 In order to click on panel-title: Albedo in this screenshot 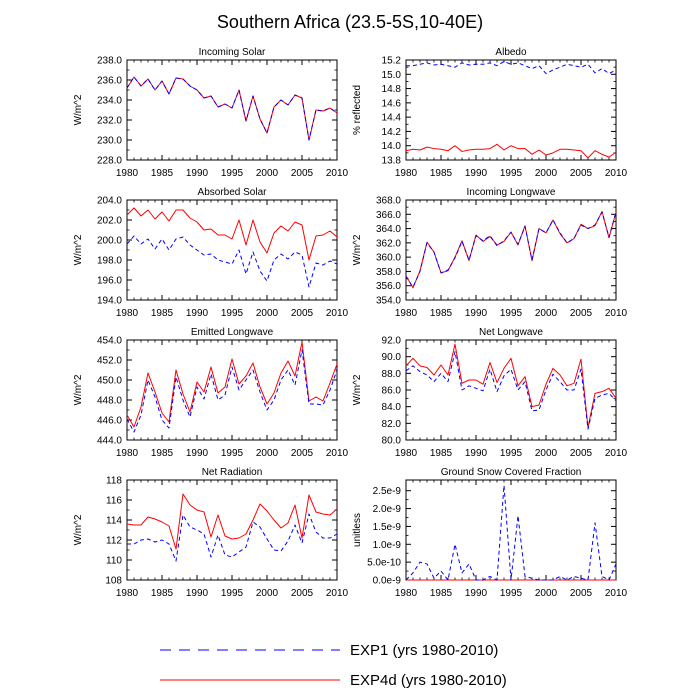, I will do `click(511, 52)`.